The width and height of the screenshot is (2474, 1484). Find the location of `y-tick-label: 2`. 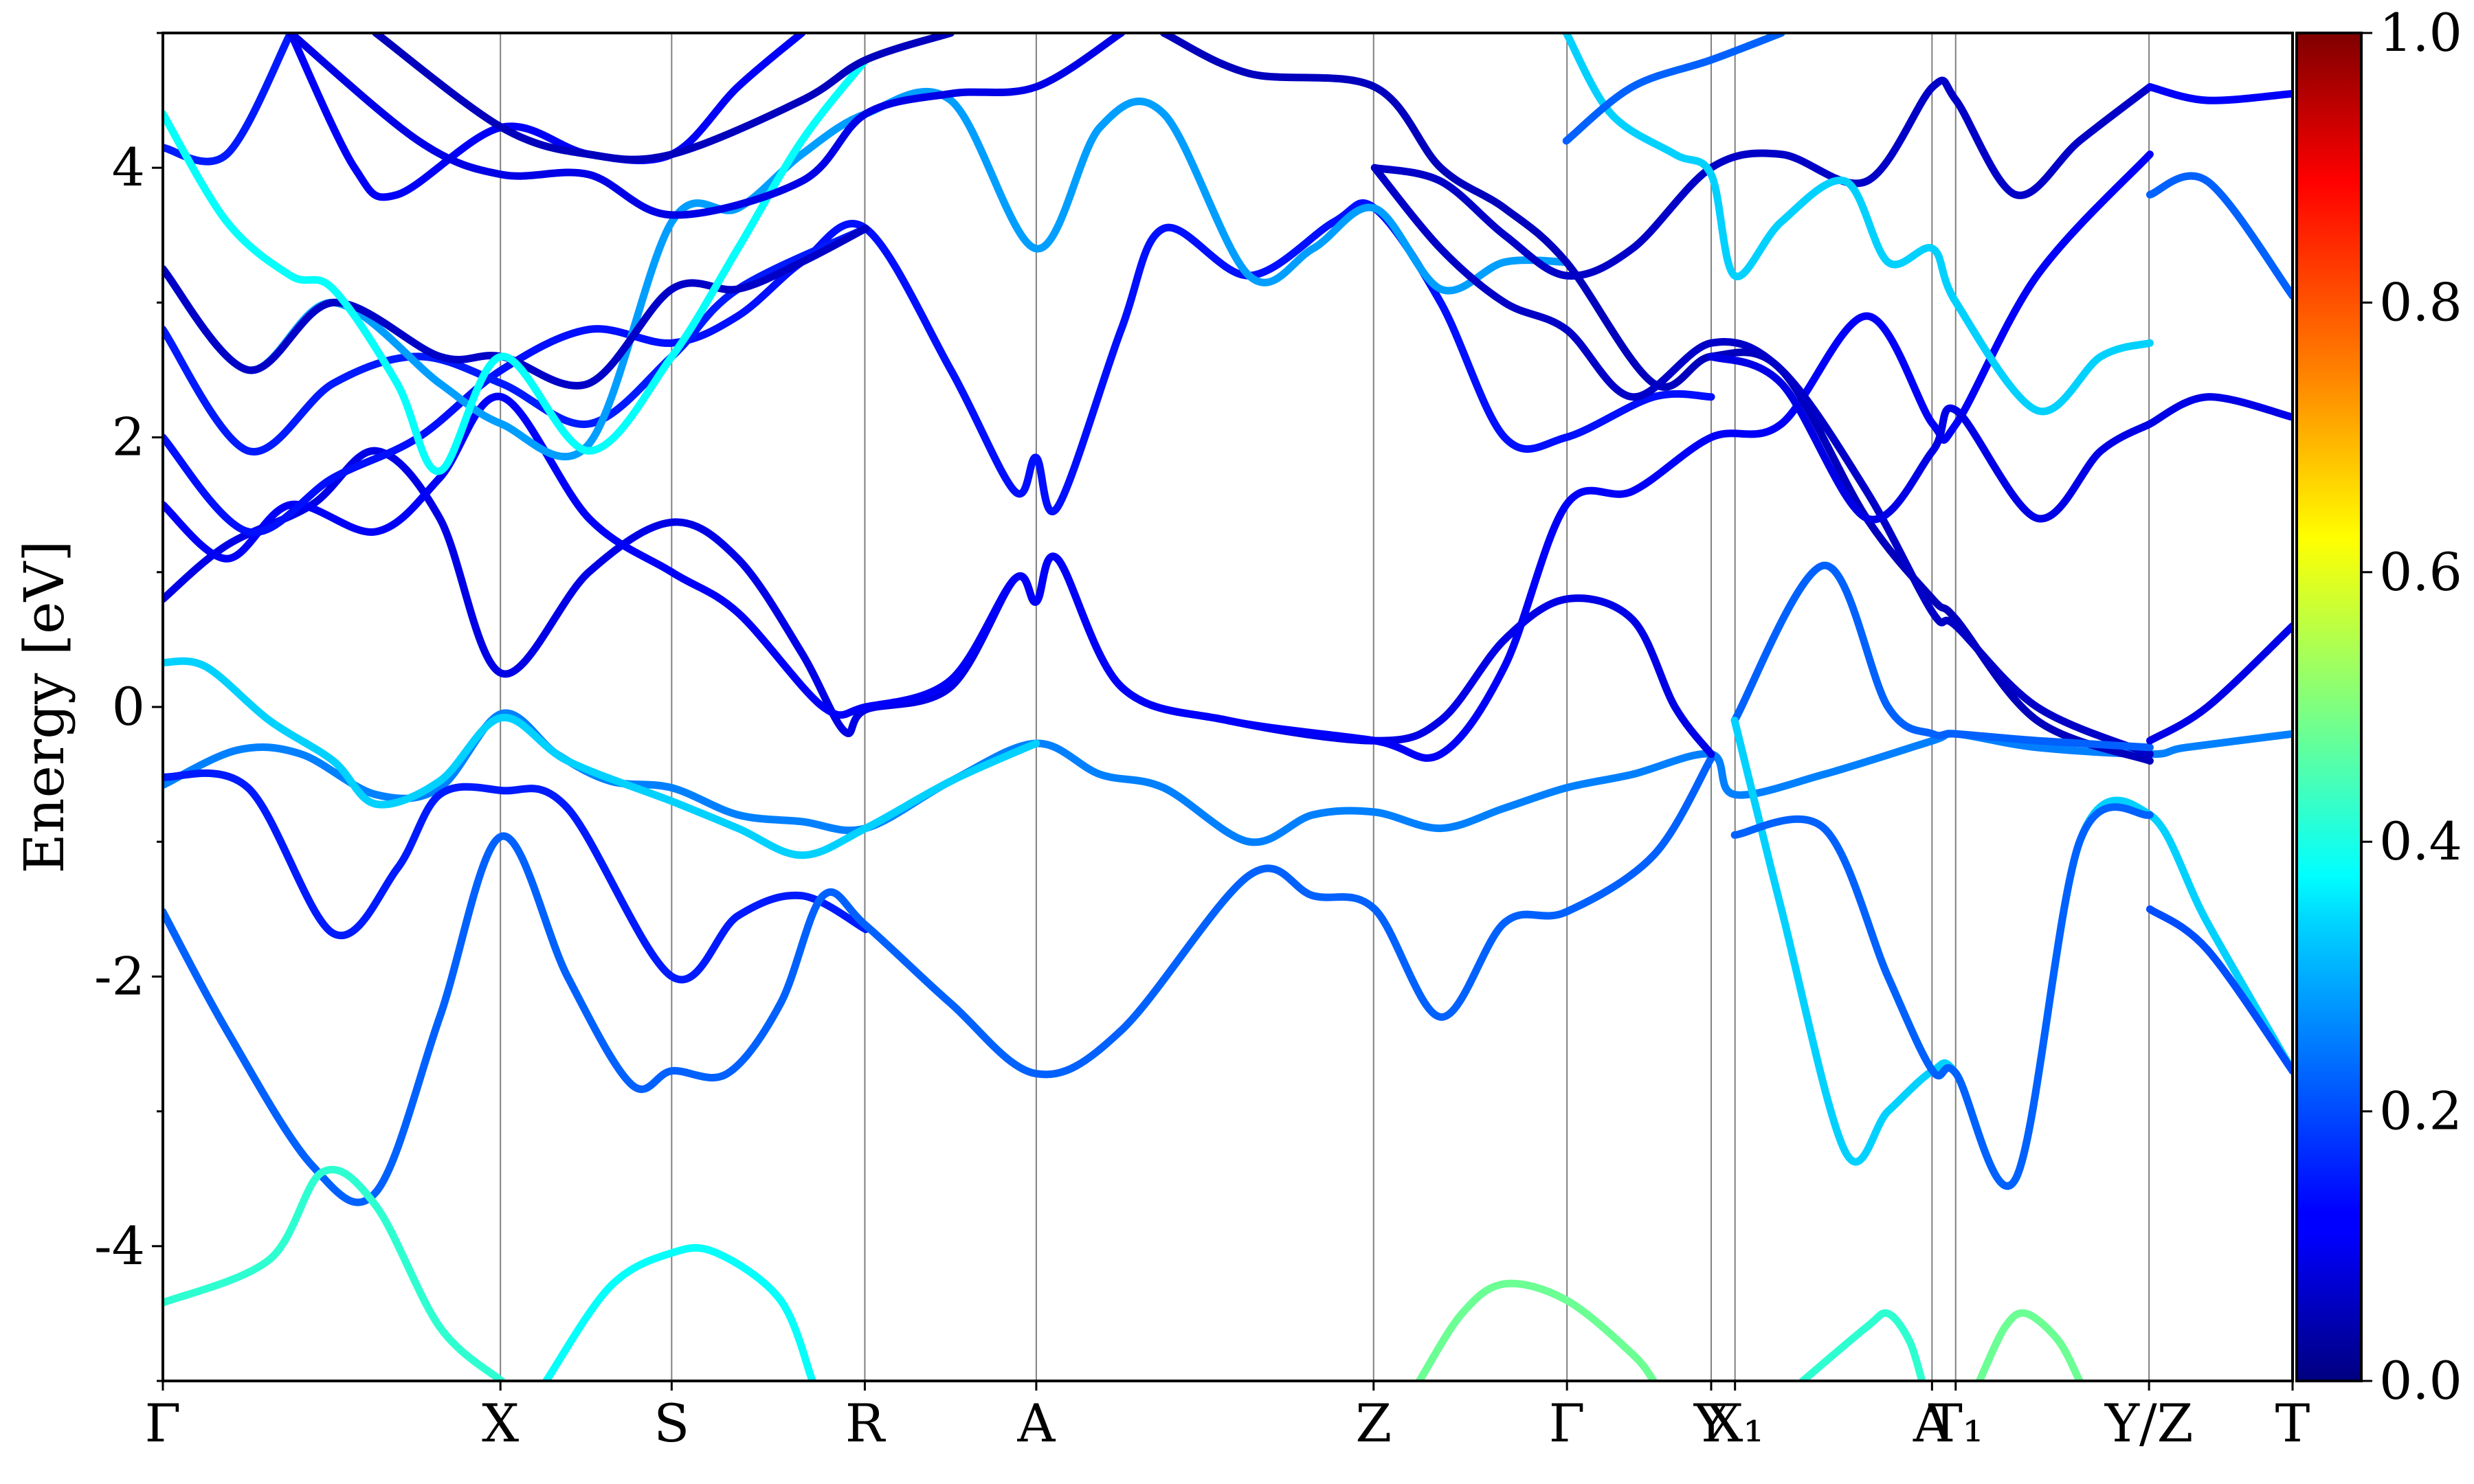

y-tick-label: 2 is located at coordinates (128, 437).